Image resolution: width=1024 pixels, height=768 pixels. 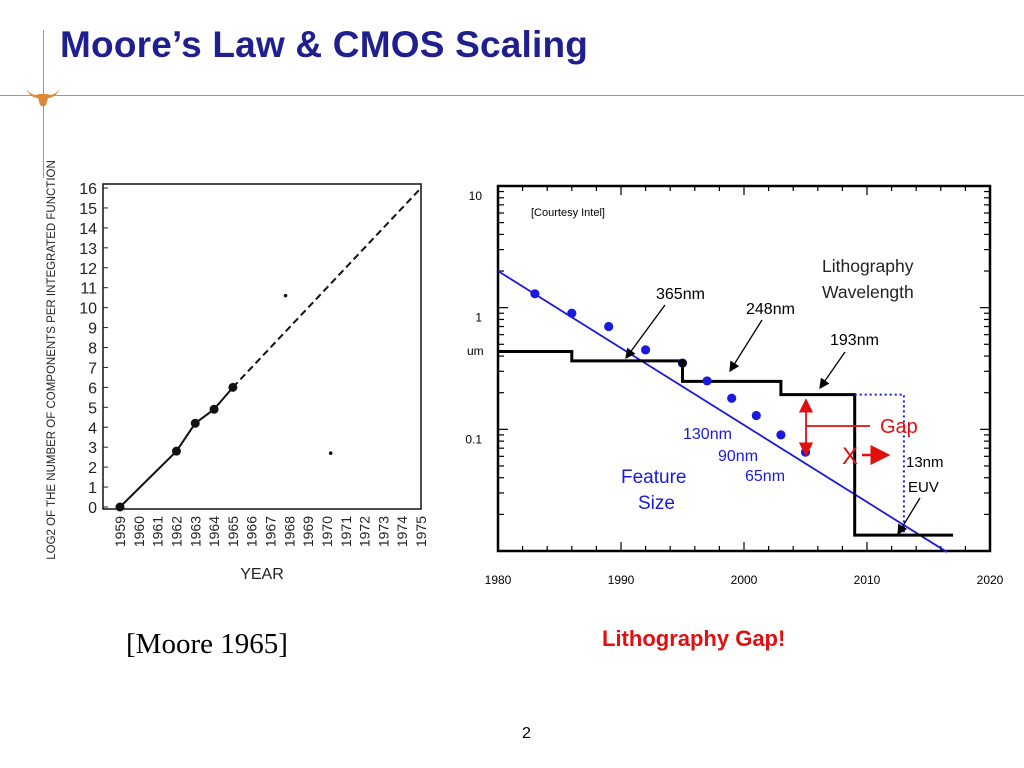 What do you see at coordinates (421, 531) in the screenshot?
I see `moore-x-tick-label: 1975` at bounding box center [421, 531].